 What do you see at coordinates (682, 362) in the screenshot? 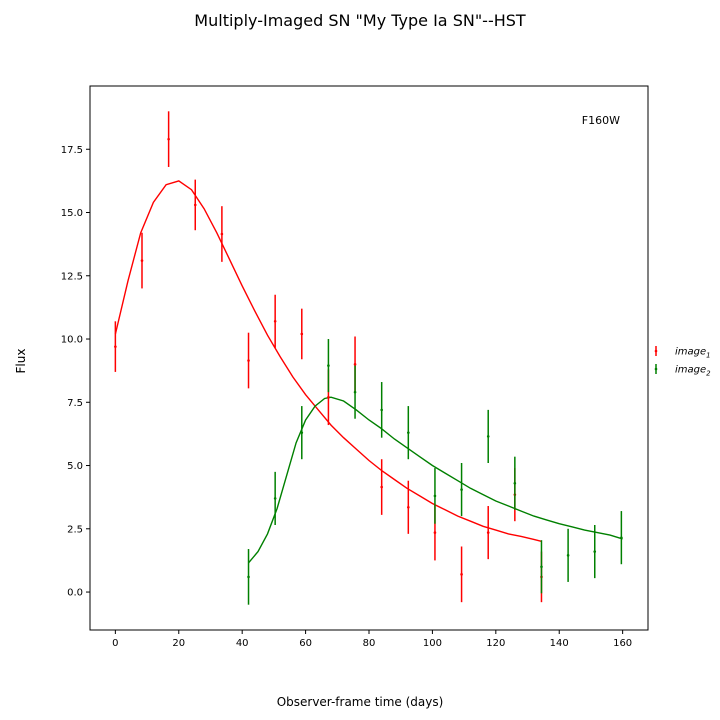
I see `legend: image1 image2` at bounding box center [682, 362].